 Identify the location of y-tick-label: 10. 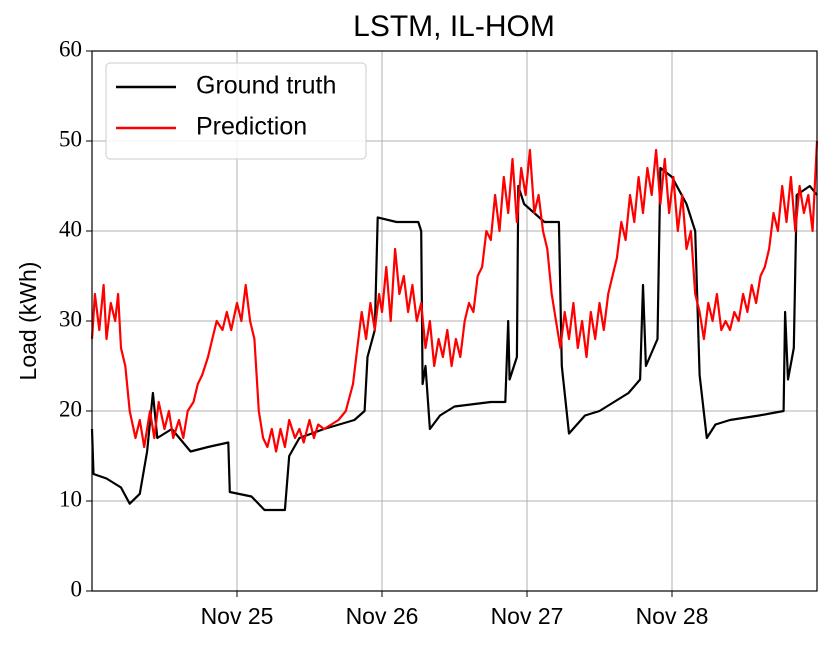
(70, 498).